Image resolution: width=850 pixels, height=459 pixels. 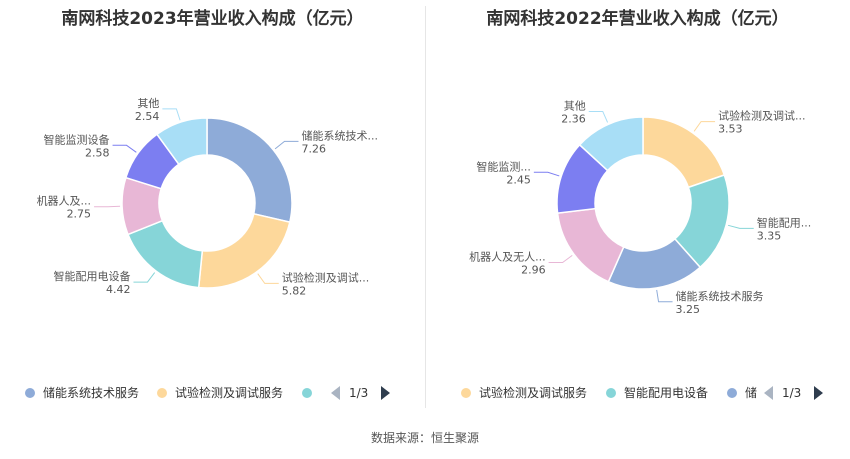 I want to click on slice-label: 储能系统技术服务, so click(x=720, y=296).